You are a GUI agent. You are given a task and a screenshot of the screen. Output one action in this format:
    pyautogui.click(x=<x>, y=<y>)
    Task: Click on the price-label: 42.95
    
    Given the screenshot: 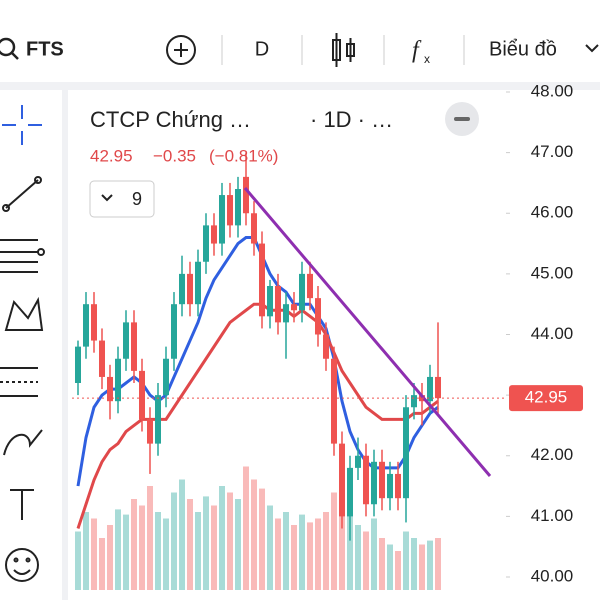 What is the action you would take?
    pyautogui.click(x=546, y=397)
    